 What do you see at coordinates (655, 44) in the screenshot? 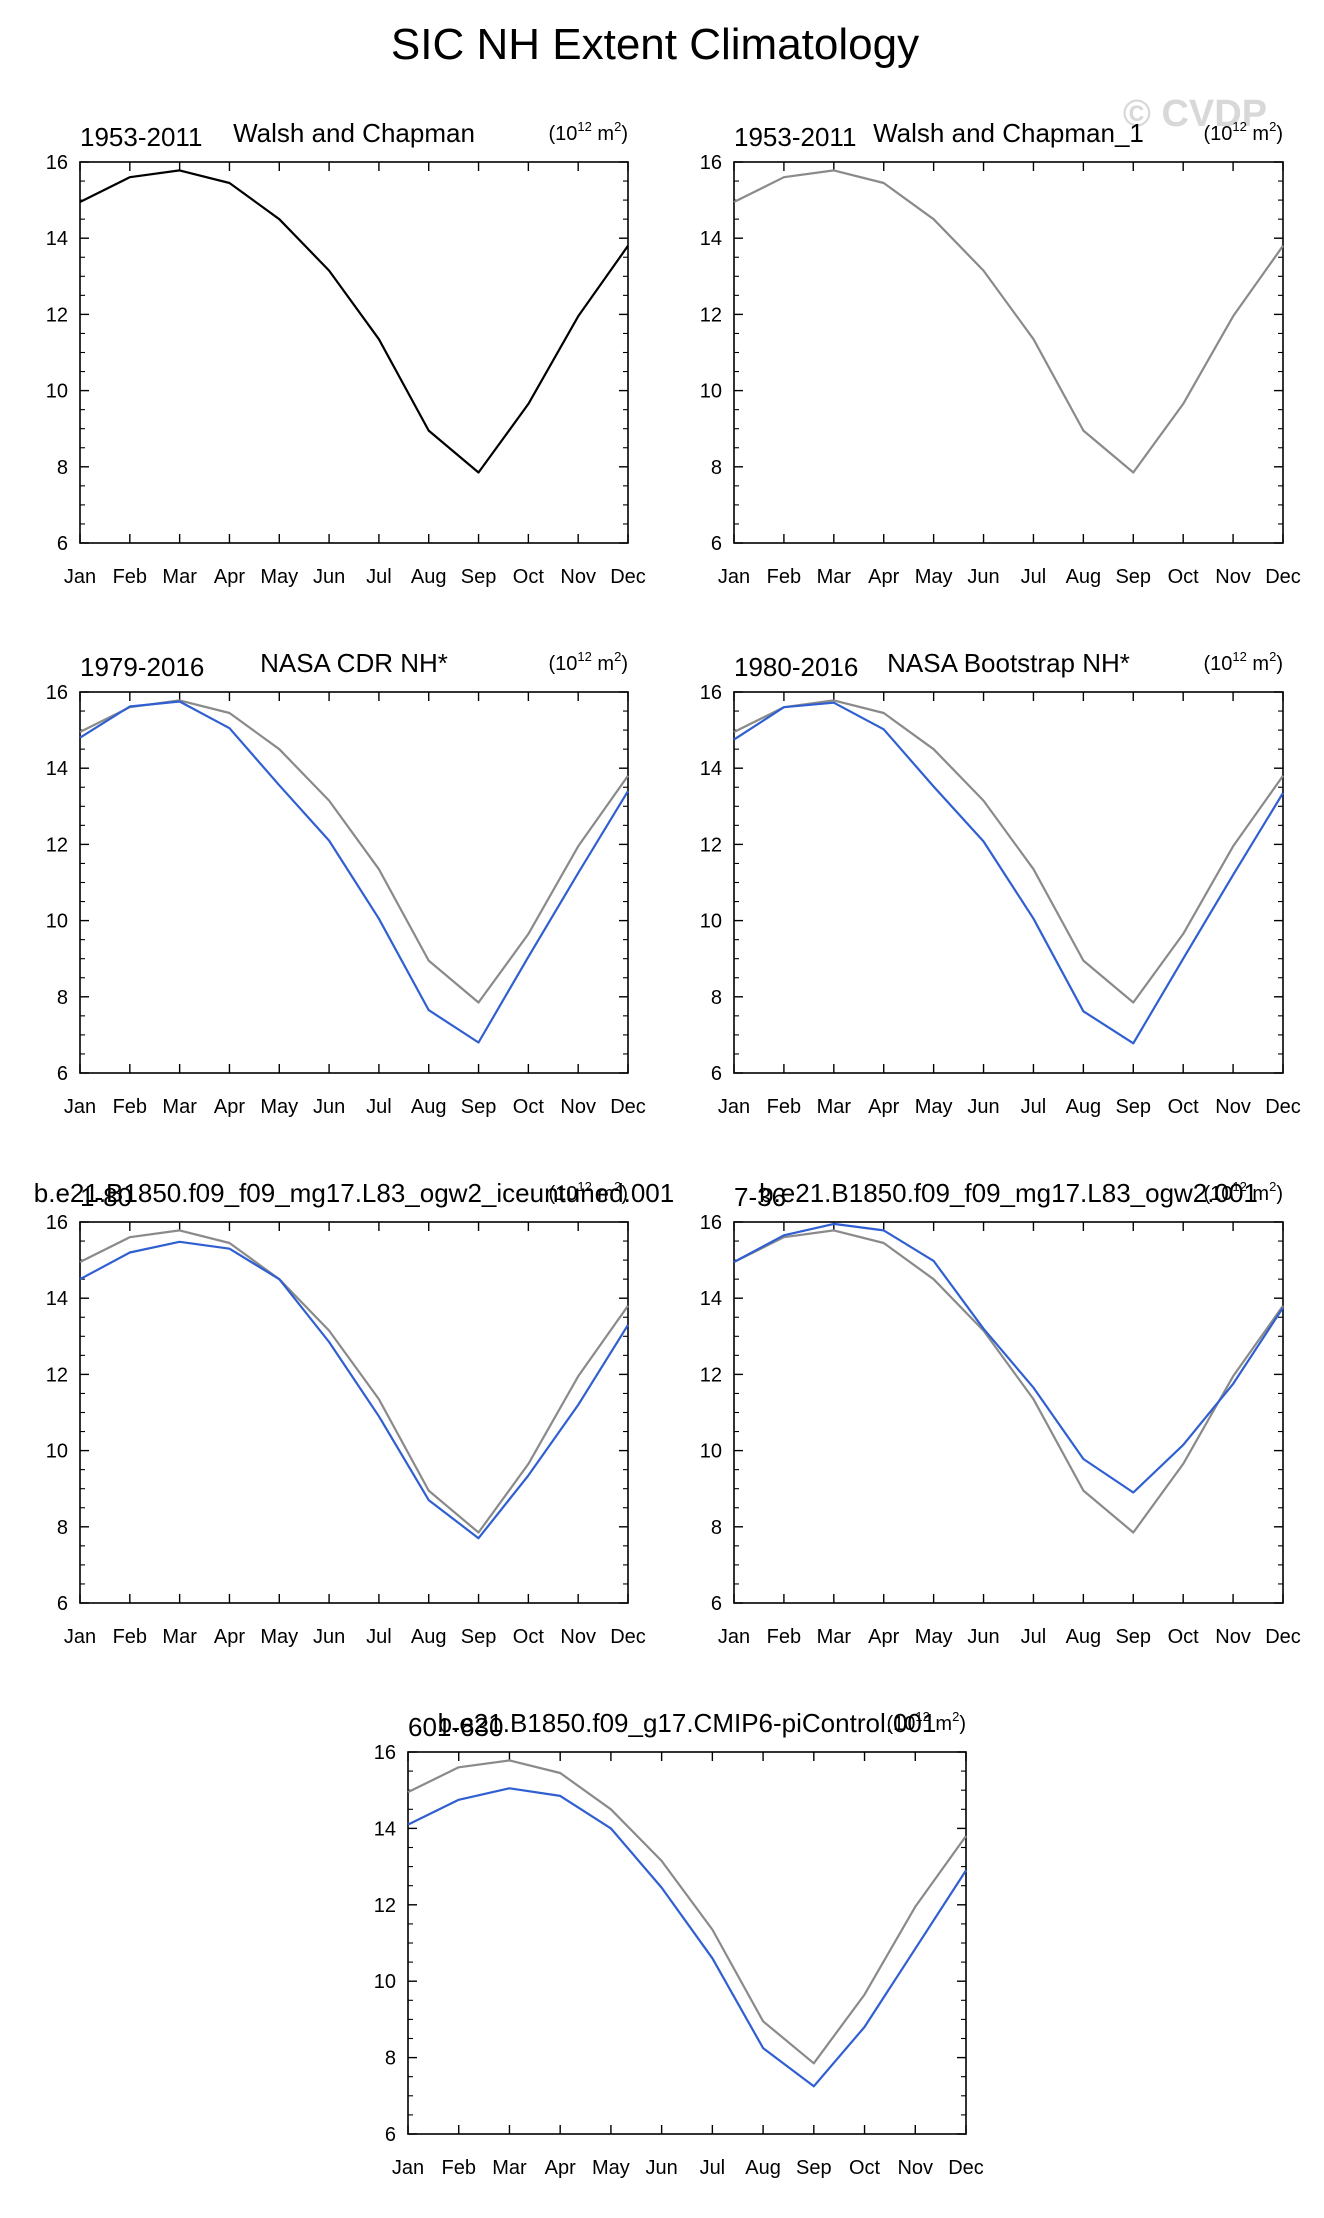
I see `figure-title: SIC NH Extent Climatology` at bounding box center [655, 44].